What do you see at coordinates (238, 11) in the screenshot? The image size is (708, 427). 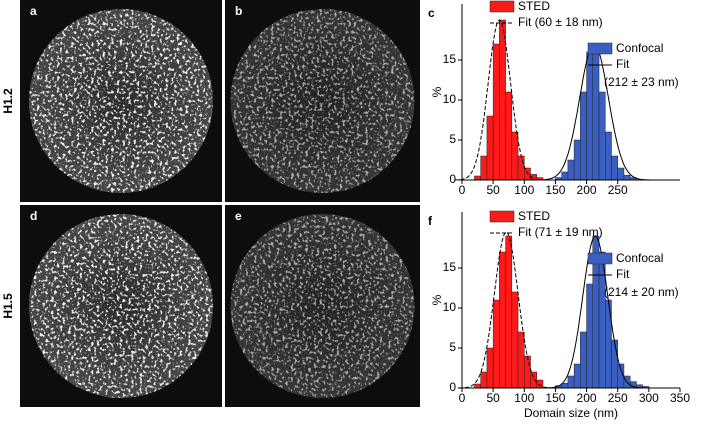 I see `panel-label: b` at bounding box center [238, 11].